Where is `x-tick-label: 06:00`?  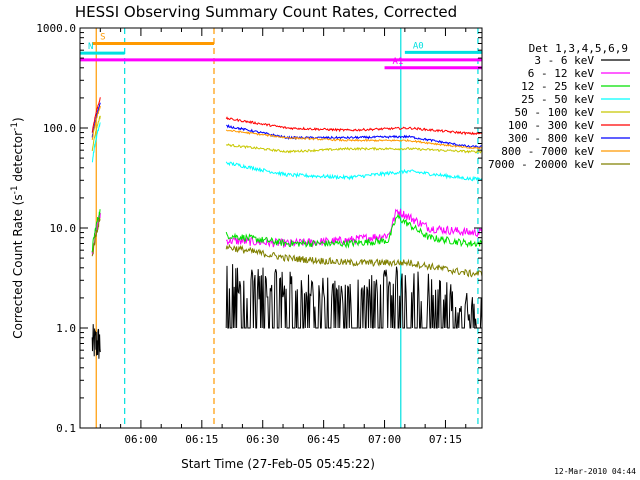 x-tick-label: 06:00 is located at coordinates (140, 439).